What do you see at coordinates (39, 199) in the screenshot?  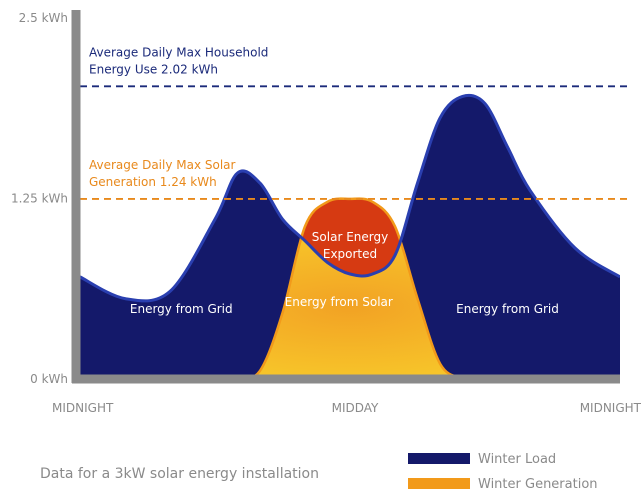 I see `y-tick-label: 1.25 kWh` at bounding box center [39, 199].